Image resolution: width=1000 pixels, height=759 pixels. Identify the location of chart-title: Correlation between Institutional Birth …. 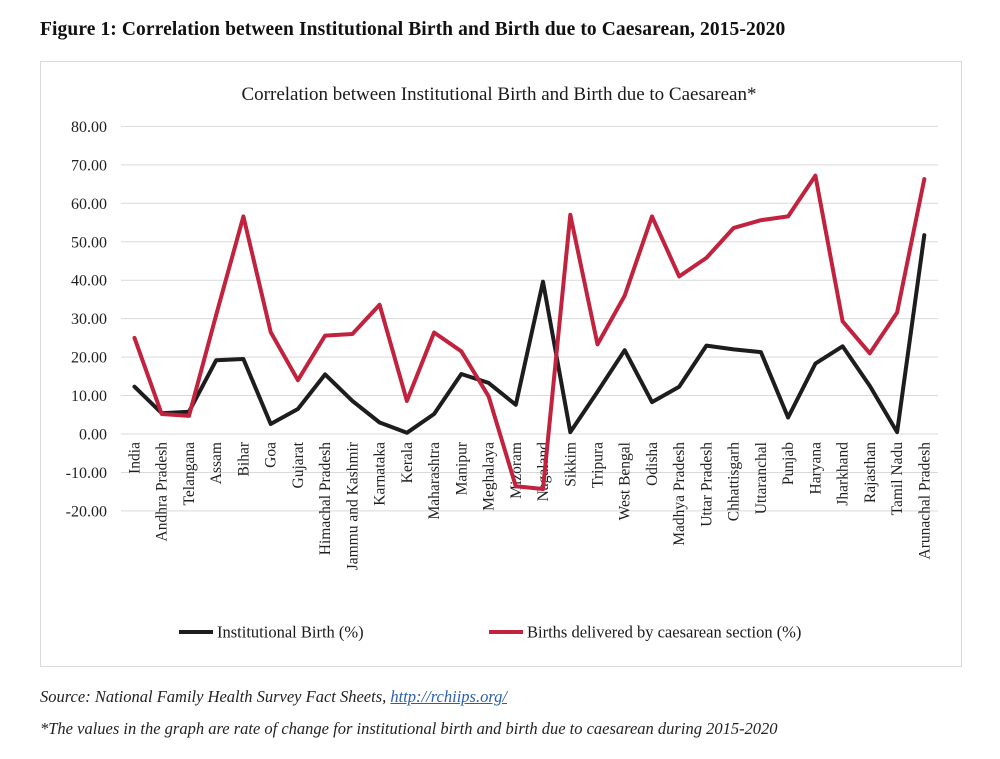
(499, 94).